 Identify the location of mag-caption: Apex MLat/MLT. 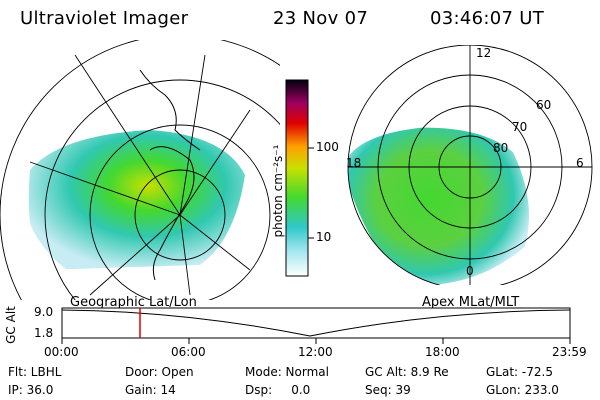
(471, 302).